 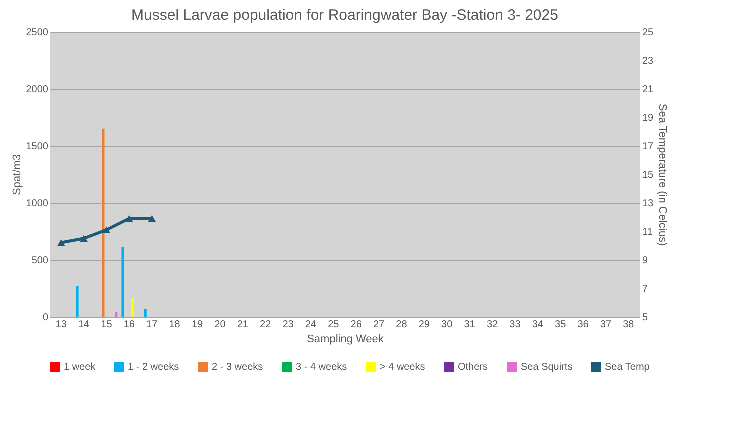 I want to click on x-tick-label: 24, so click(x=311, y=325).